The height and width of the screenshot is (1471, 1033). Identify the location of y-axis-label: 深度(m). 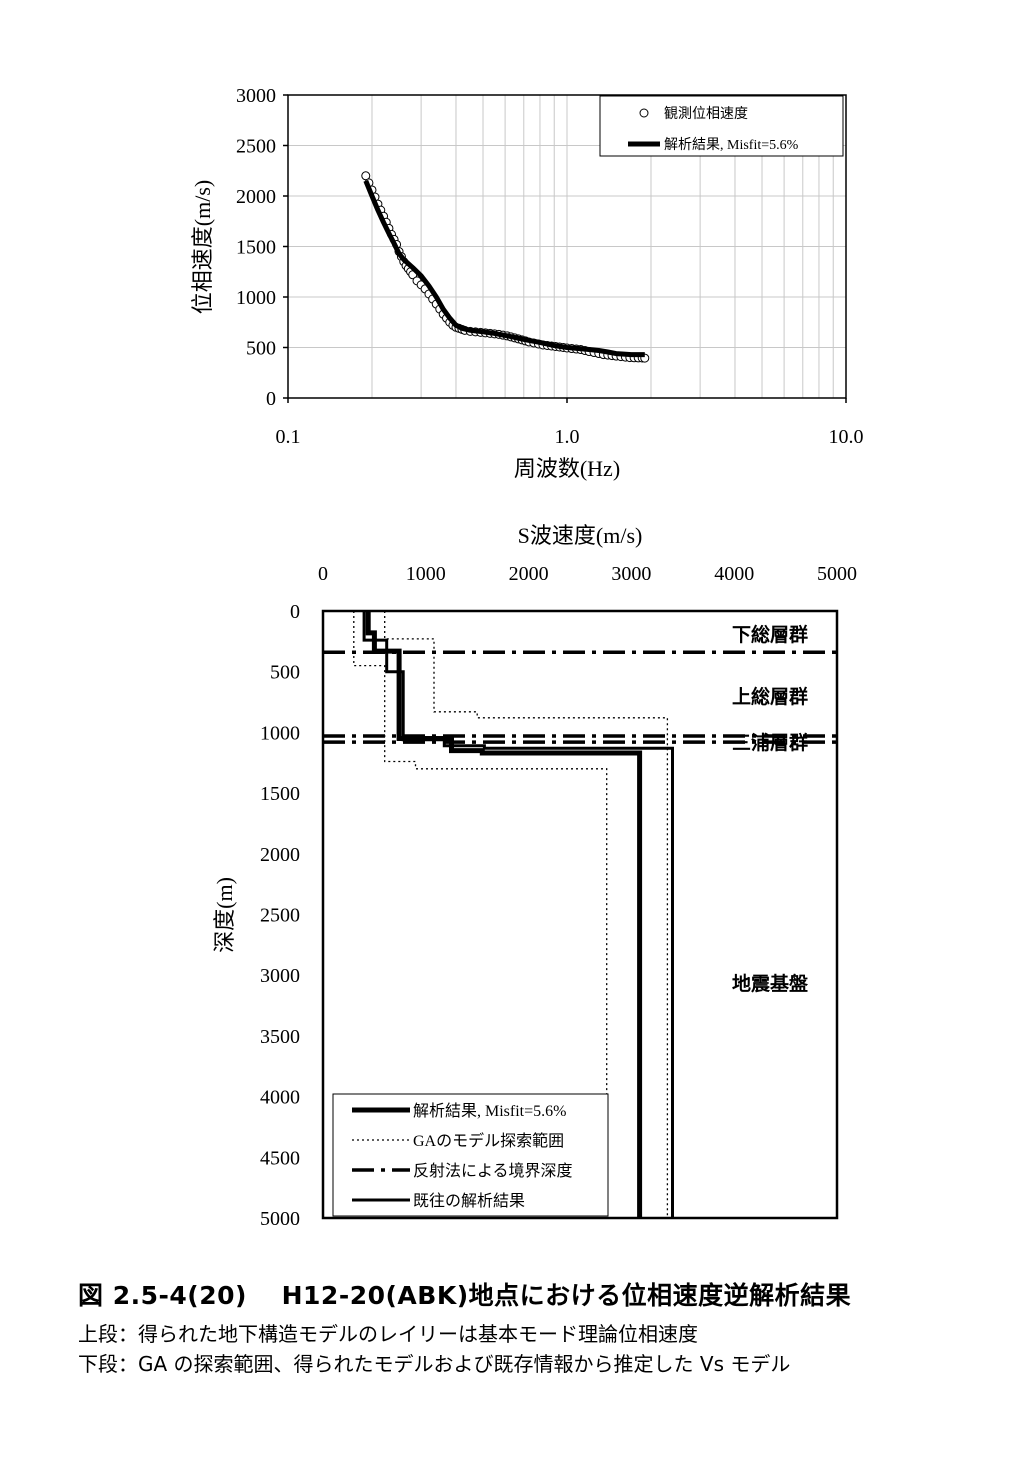
(224, 915).